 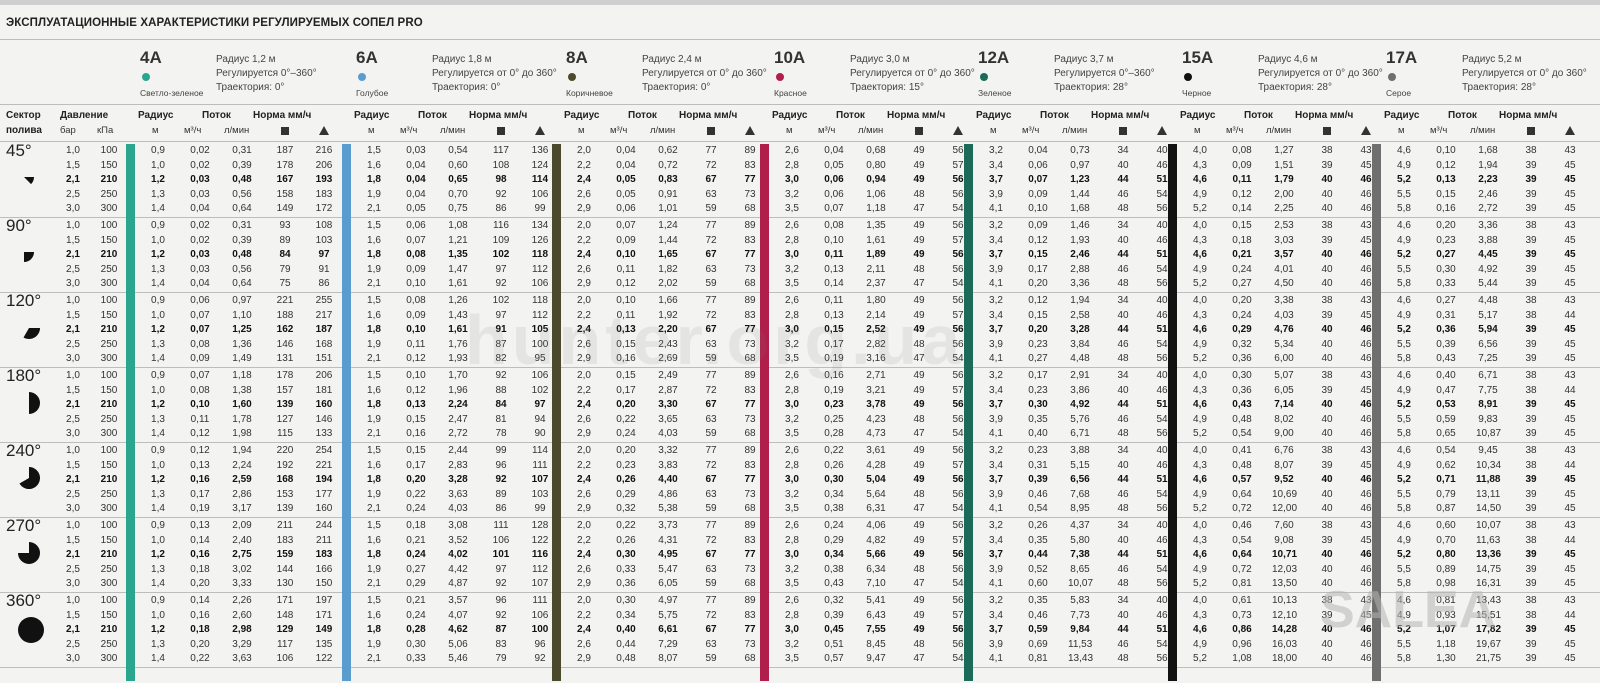 I want to click on data-cell: 0,65, so click(x=1446, y=434).